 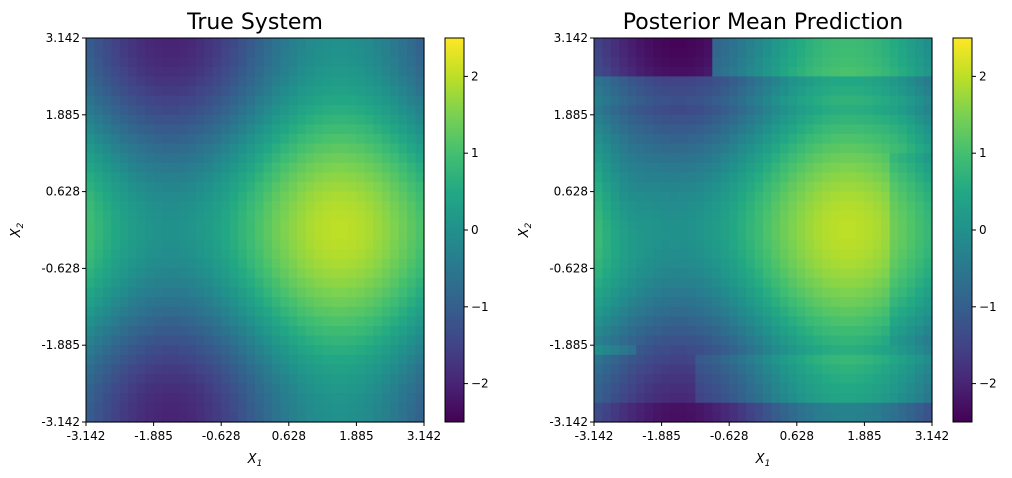 What do you see at coordinates (568, 268) in the screenshot?
I see `y-tick-label: -0.628` at bounding box center [568, 268].